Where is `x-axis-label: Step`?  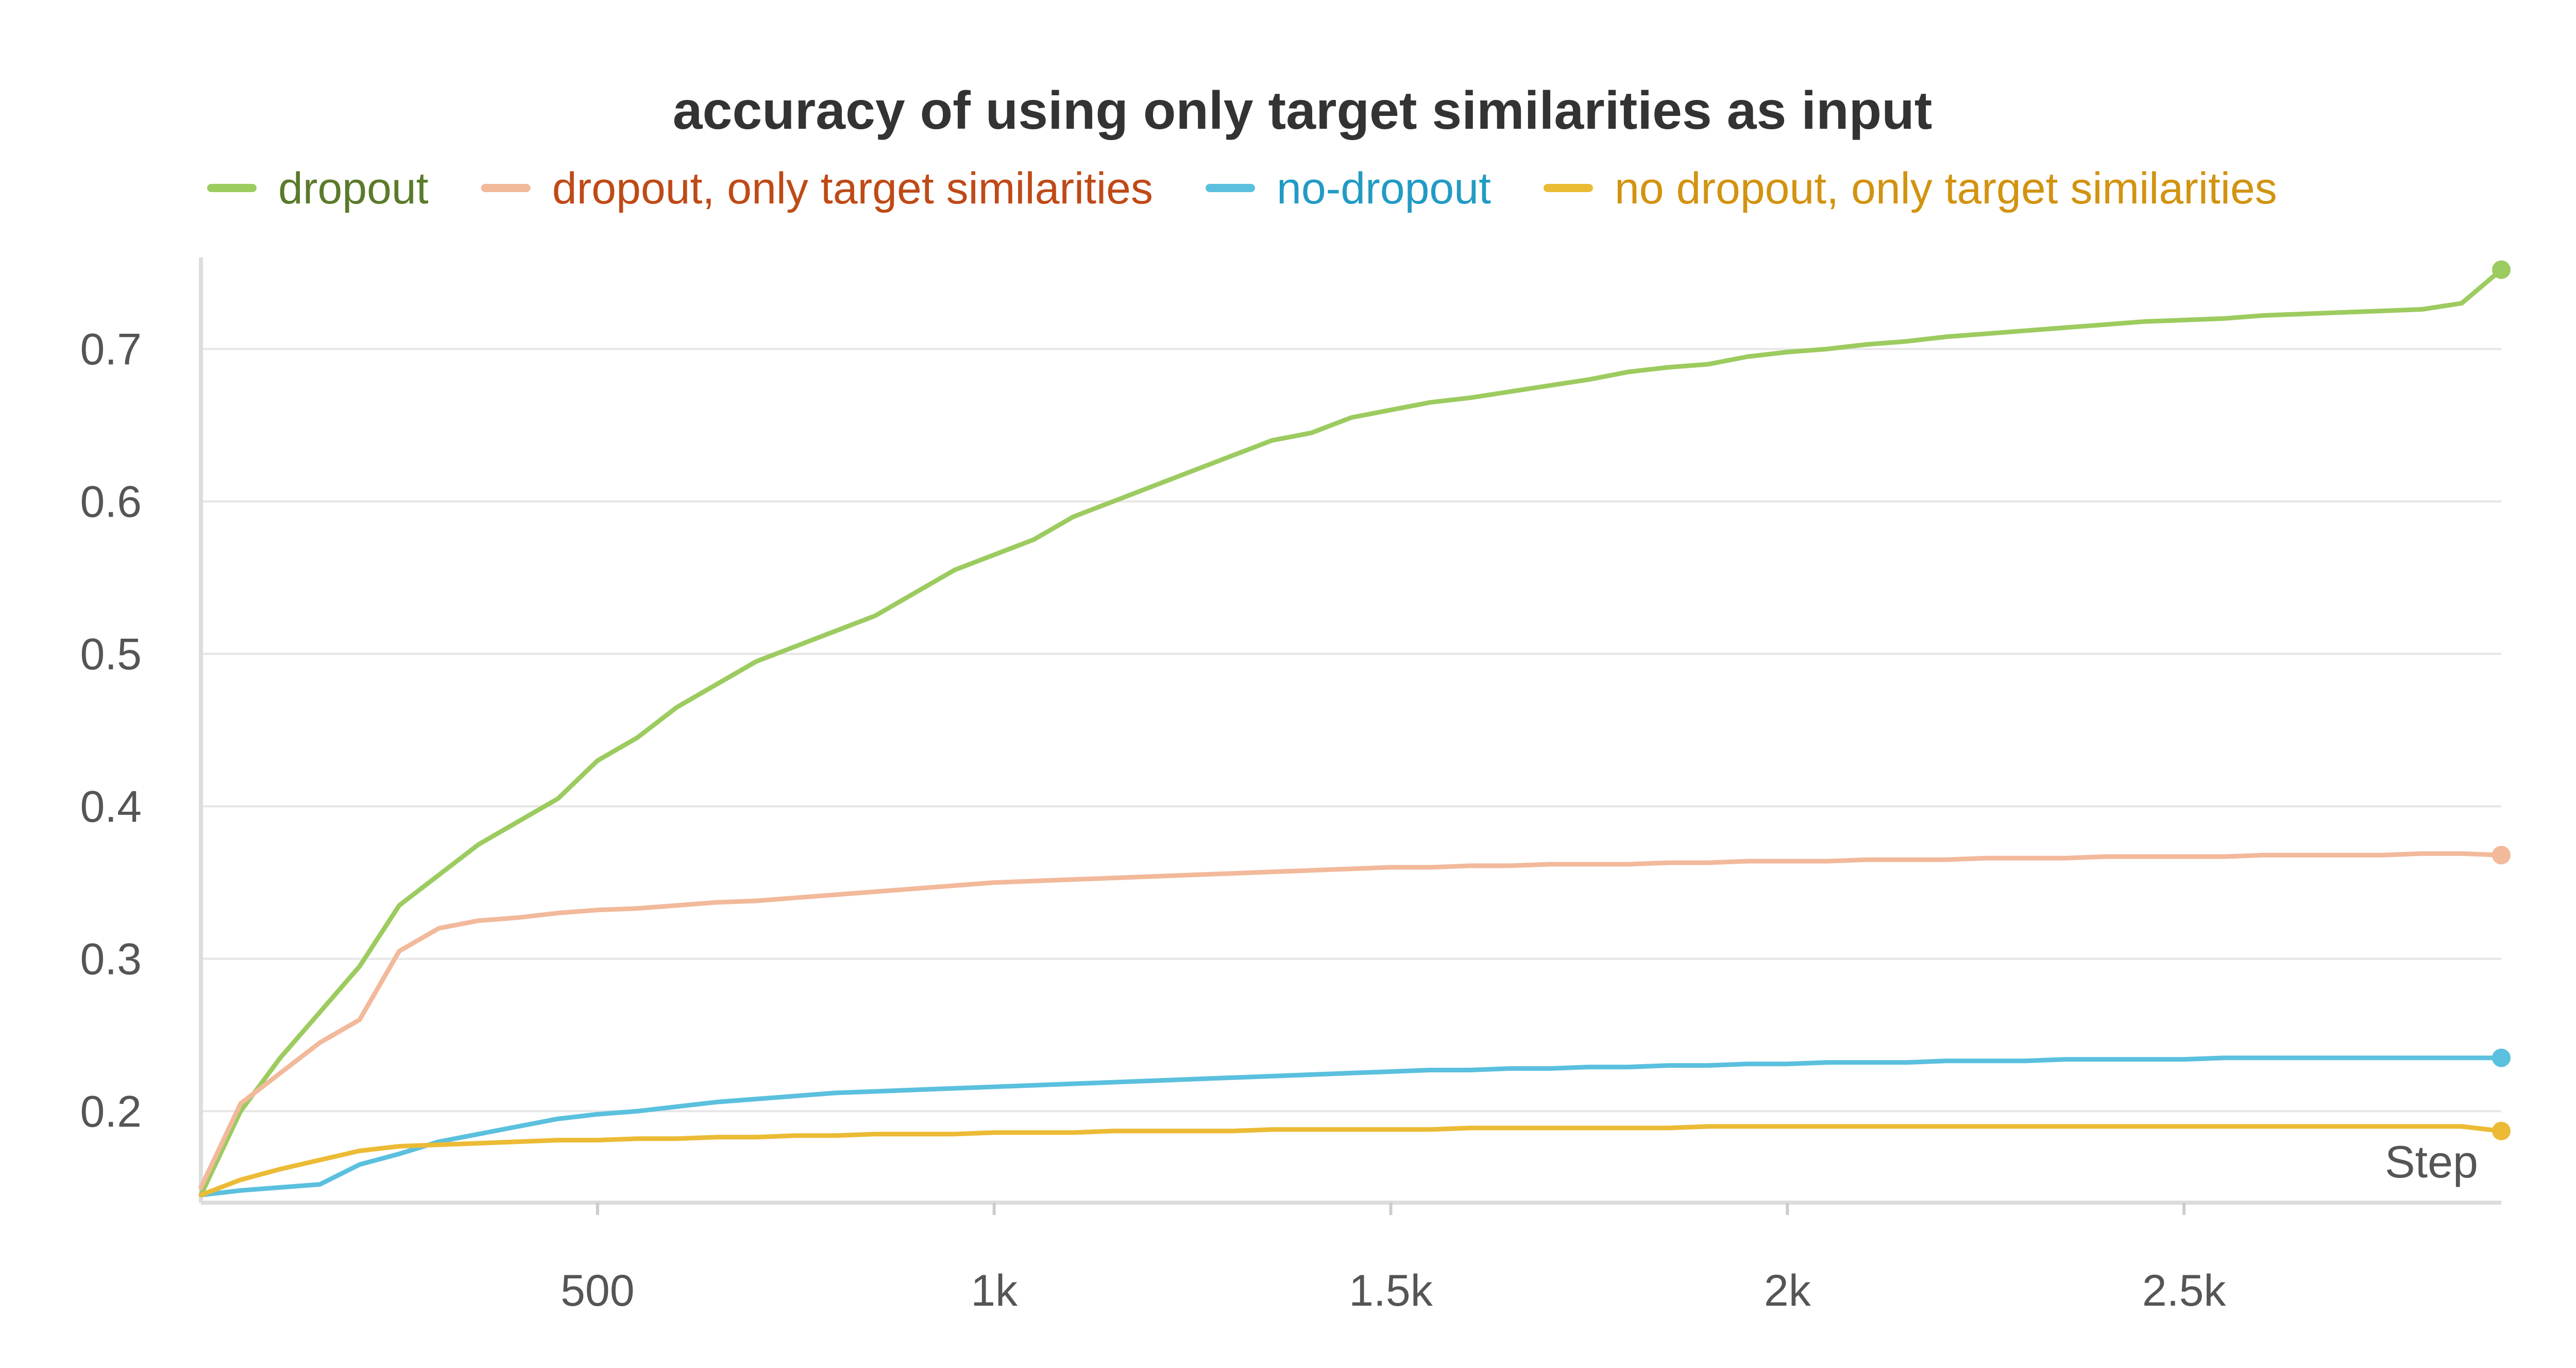 x-axis-label: Step is located at coordinates (2432, 1161).